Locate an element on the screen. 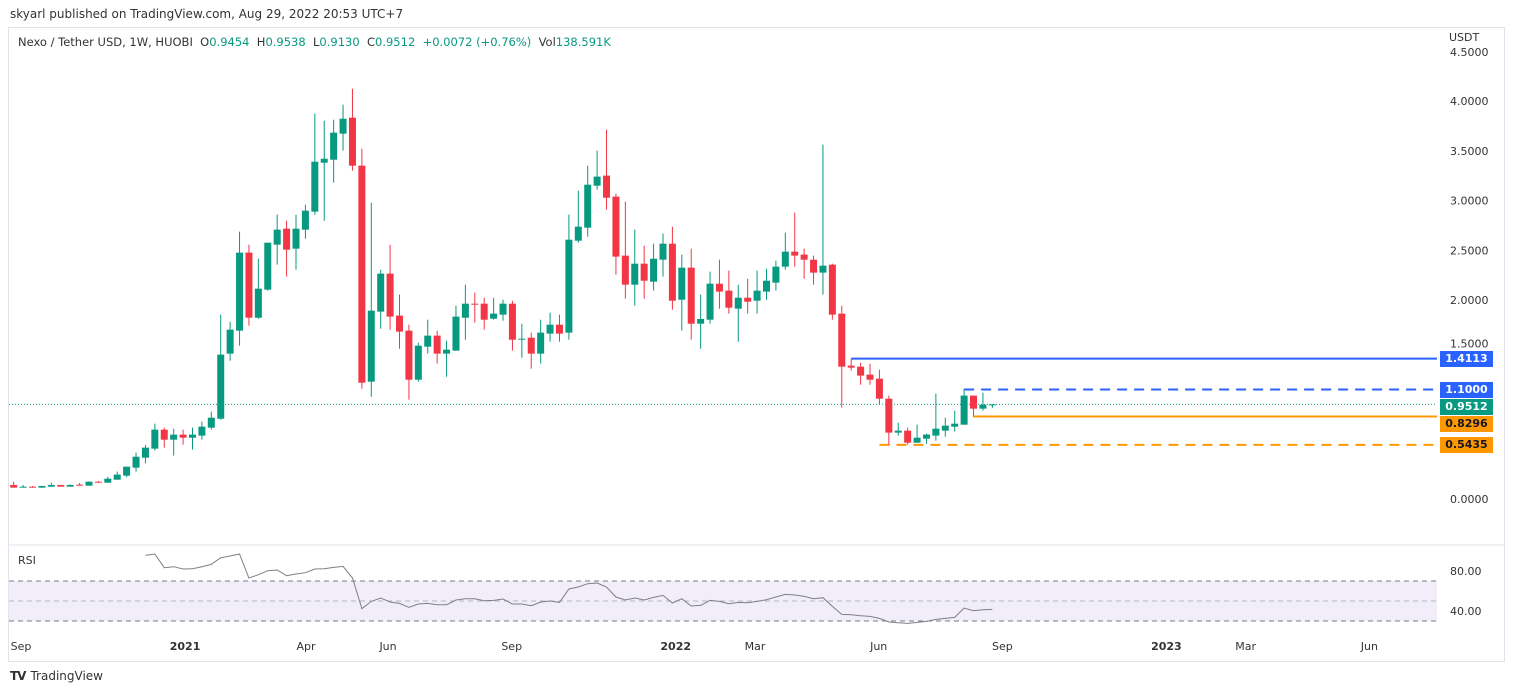  rsi-label: RSI is located at coordinates (27, 560).